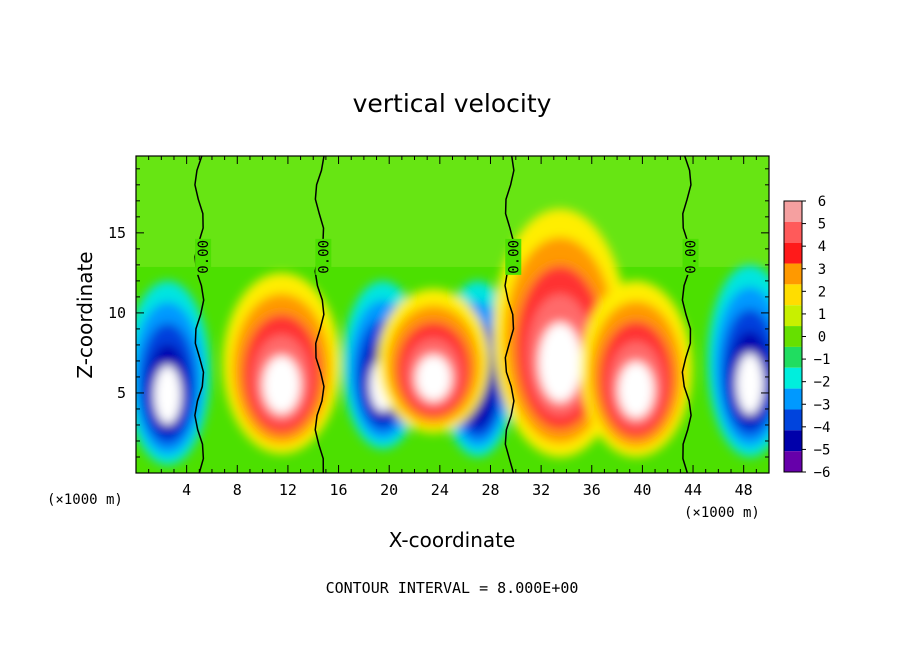 The width and height of the screenshot is (904, 654). I want to click on colorbar-label: 0, so click(822, 338).